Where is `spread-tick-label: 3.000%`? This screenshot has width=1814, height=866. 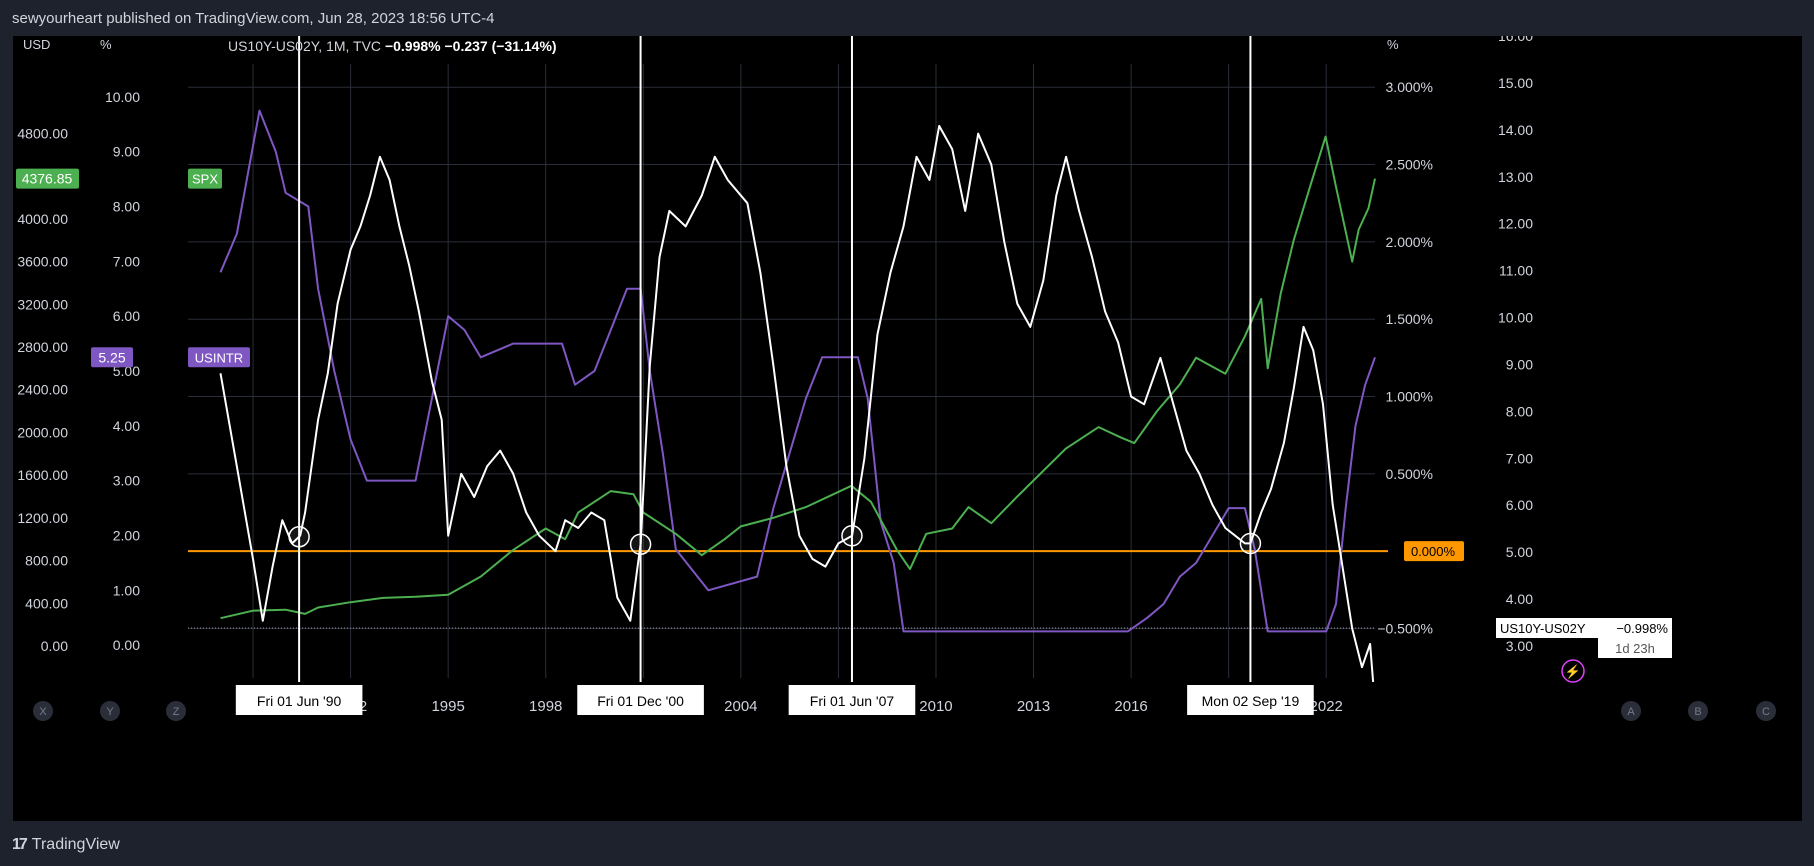 spread-tick-label: 3.000% is located at coordinates (1409, 87).